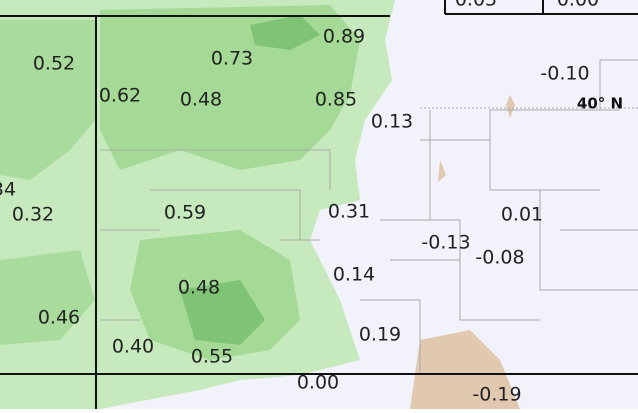 The width and height of the screenshot is (638, 413). Describe the element at coordinates (344, 37) in the screenshot. I see `value-label: 0.89` at that location.